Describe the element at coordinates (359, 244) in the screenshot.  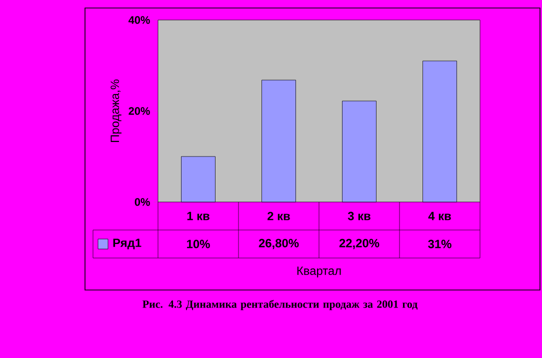
I see `data-label: 22,20%` at that location.